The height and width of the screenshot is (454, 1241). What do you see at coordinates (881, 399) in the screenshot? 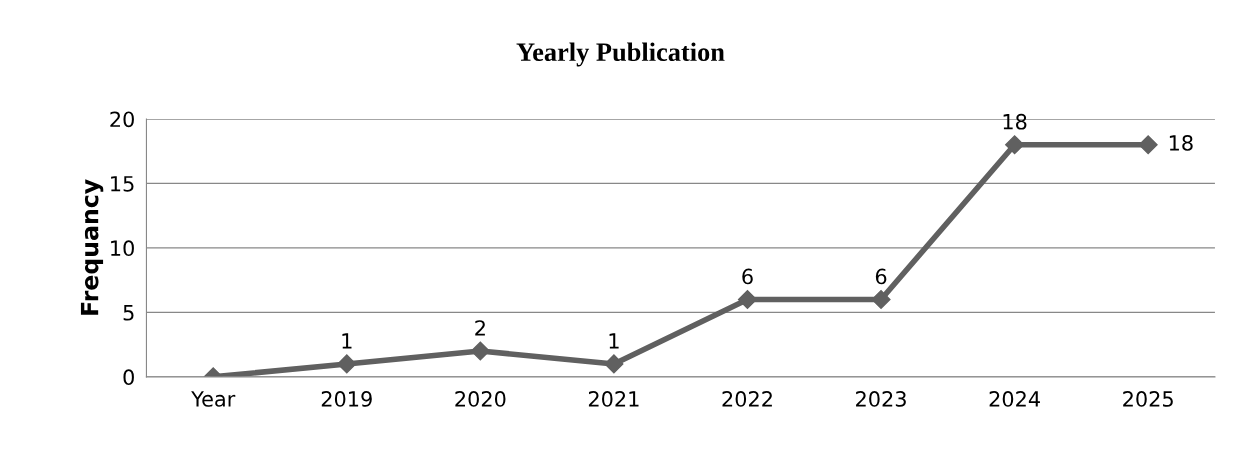
I see `x-tick-label: 2023` at bounding box center [881, 399].